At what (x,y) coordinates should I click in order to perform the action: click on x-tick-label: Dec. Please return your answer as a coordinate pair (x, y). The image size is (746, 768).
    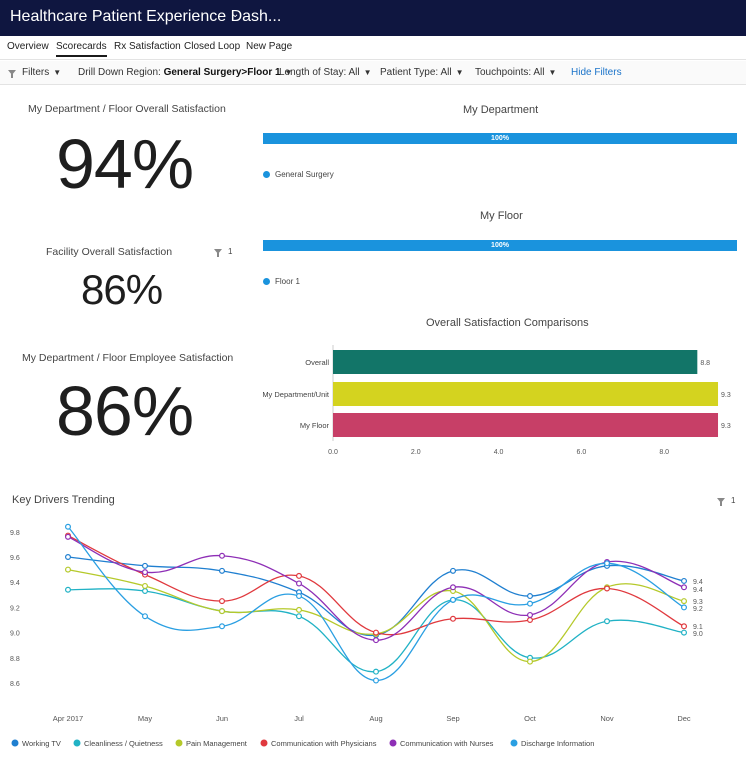
    Looking at the image, I should click on (684, 718).